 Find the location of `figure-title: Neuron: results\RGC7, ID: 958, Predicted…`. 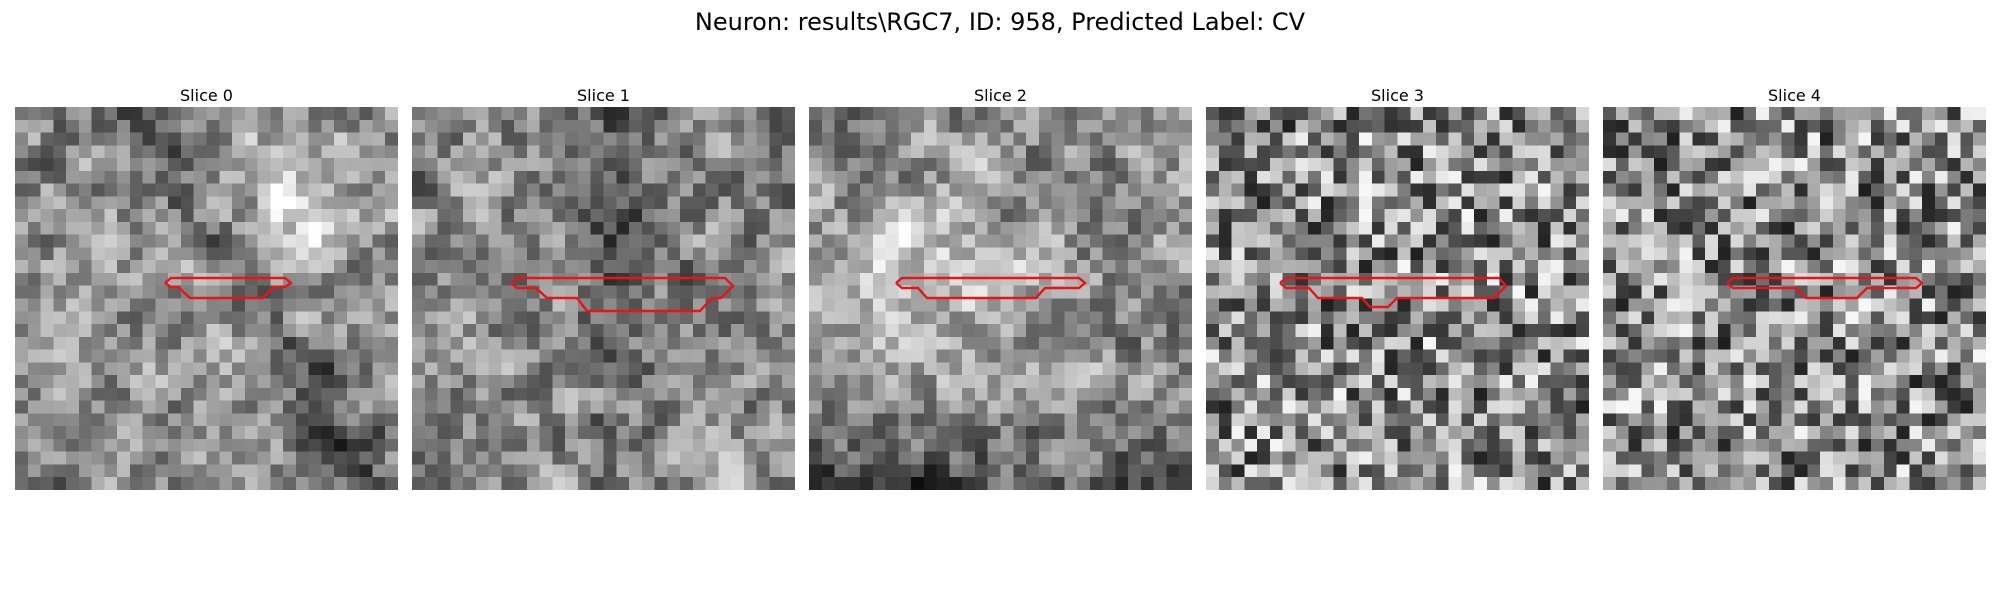

figure-title: Neuron: results\RGC7, ID: 958, Predicted… is located at coordinates (1000, 22).